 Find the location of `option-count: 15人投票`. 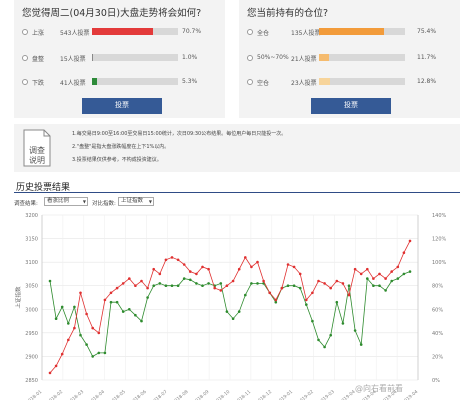

option-count: 15人投票 is located at coordinates (73, 59).